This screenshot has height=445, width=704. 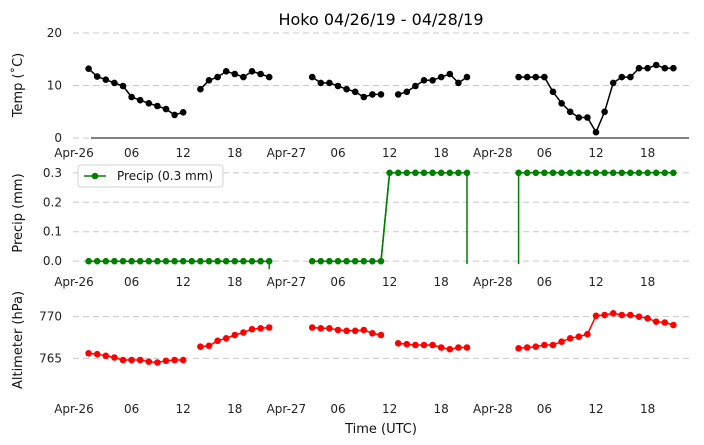 What do you see at coordinates (18, 212) in the screenshot?
I see `y-axis-label: Precip (mm)` at bounding box center [18, 212].